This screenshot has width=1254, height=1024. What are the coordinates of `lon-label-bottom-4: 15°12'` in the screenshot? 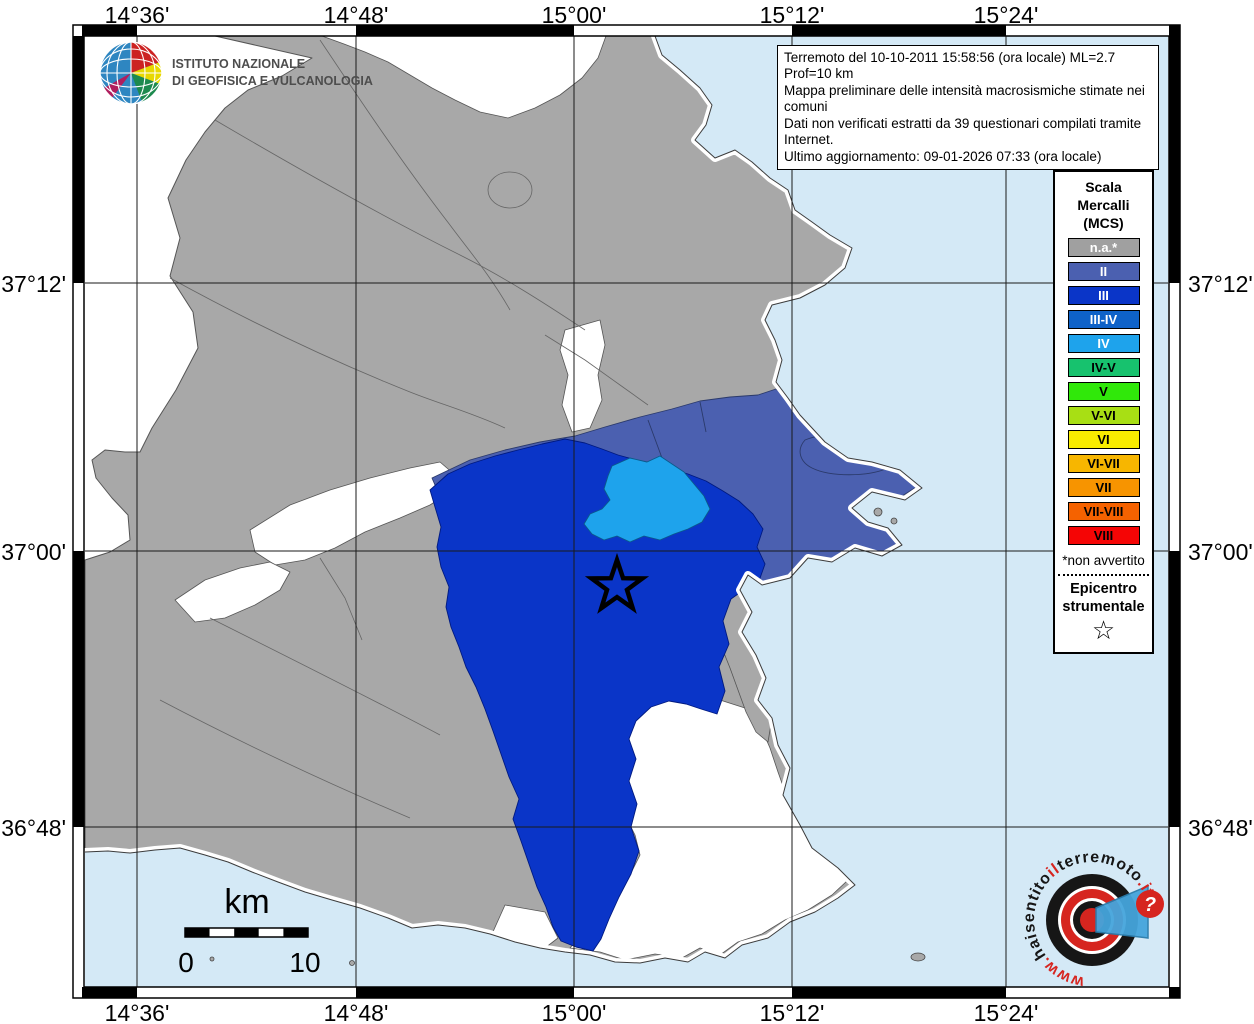 It's located at (792, 1012).